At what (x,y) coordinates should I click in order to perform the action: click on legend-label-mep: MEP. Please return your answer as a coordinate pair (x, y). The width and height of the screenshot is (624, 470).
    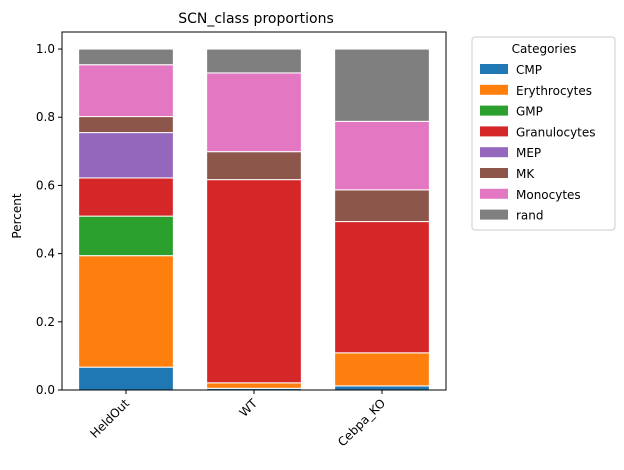
    Looking at the image, I should click on (528, 153).